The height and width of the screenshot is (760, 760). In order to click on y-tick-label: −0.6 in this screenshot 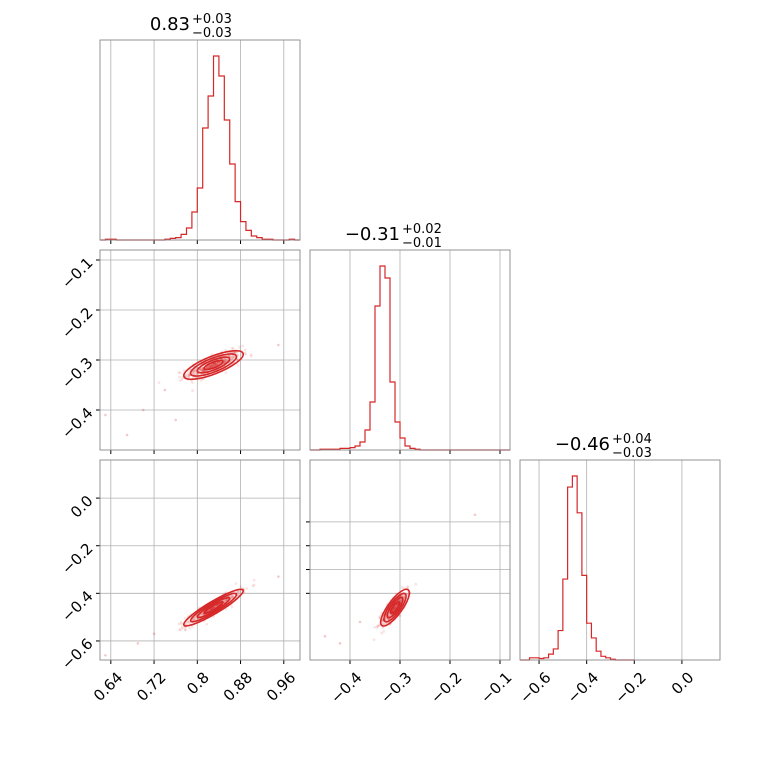, I will do `click(77, 654)`.